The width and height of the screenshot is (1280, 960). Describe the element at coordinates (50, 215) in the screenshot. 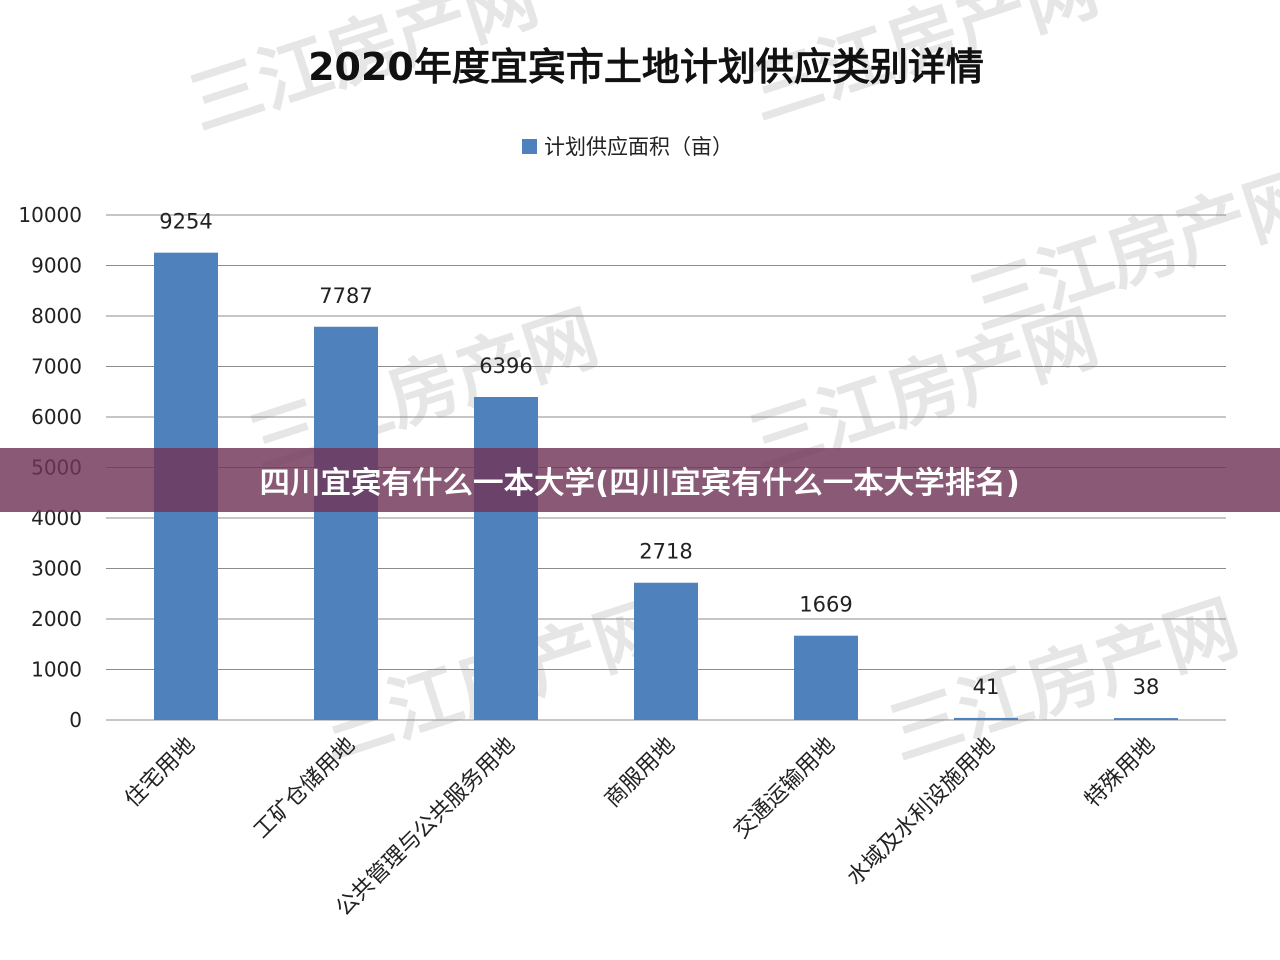

I see `y-tick-label: 10000` at that location.